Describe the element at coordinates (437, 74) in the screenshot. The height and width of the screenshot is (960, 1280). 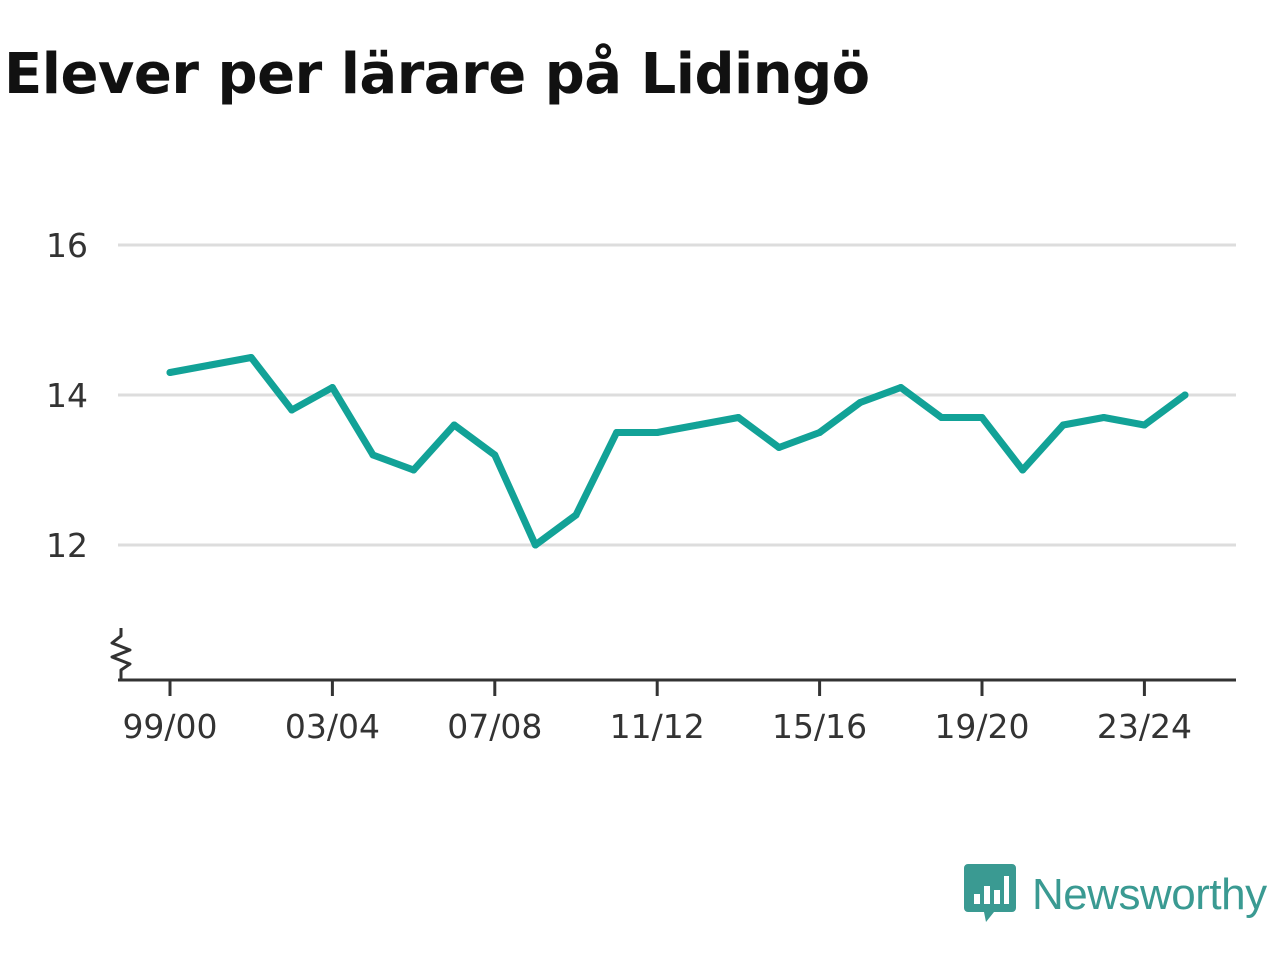
I see `chart-title: Elever per lärare på Lidingö` at that location.